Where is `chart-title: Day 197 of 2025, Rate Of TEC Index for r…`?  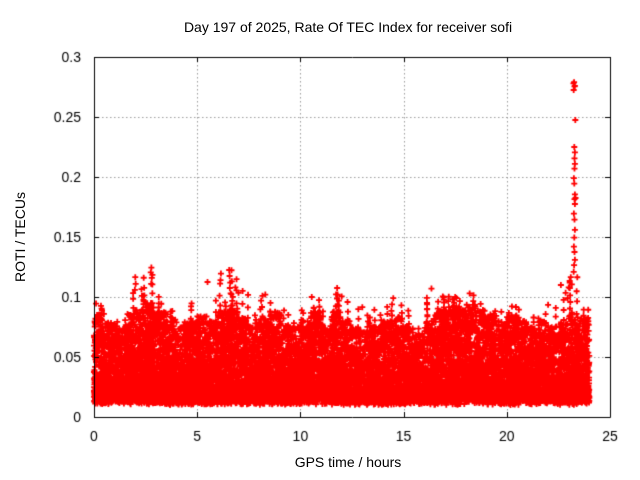
chart-title: Day 197 of 2025, Rate Of TEC Index for r… is located at coordinates (348, 27).